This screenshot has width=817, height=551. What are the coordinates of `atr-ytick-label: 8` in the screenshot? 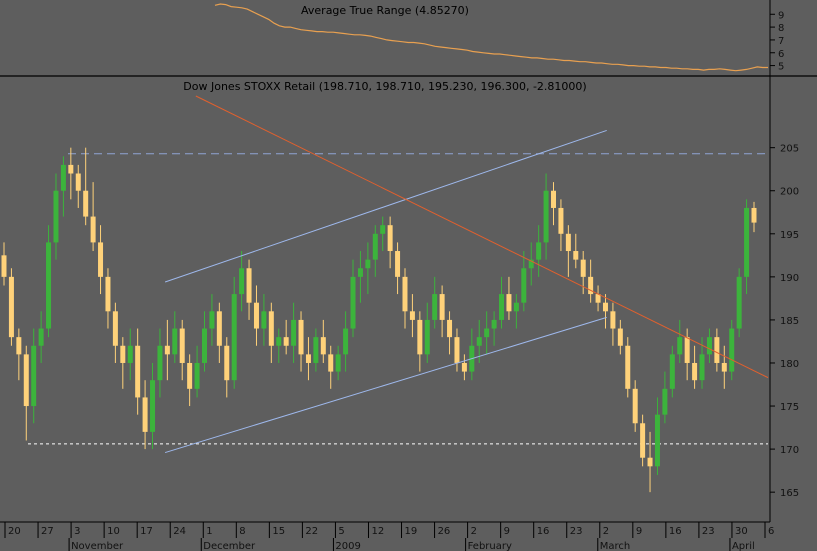 It's located at (781, 28).